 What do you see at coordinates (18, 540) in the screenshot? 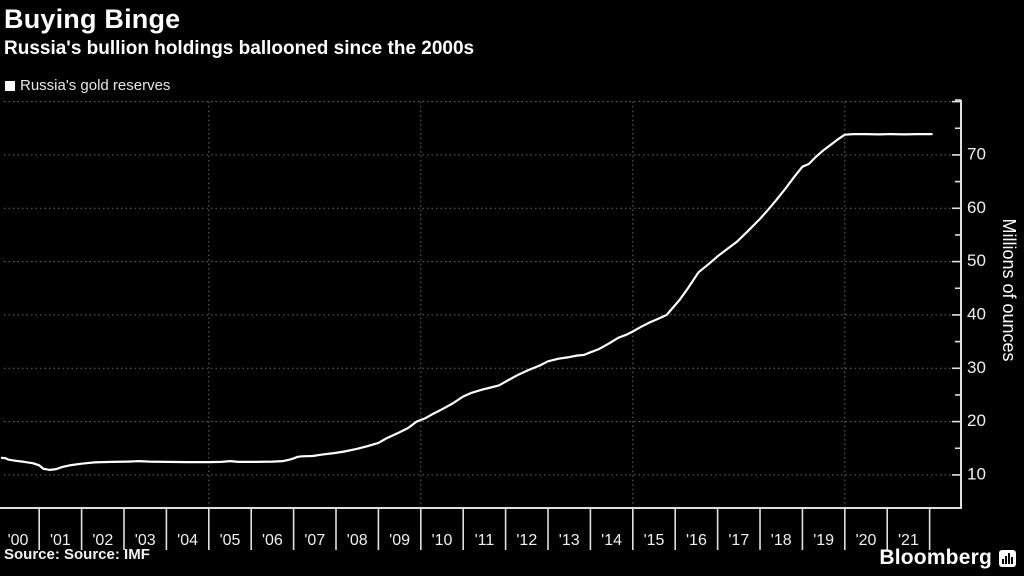
I see `x-tick-label: '00` at bounding box center [18, 540].